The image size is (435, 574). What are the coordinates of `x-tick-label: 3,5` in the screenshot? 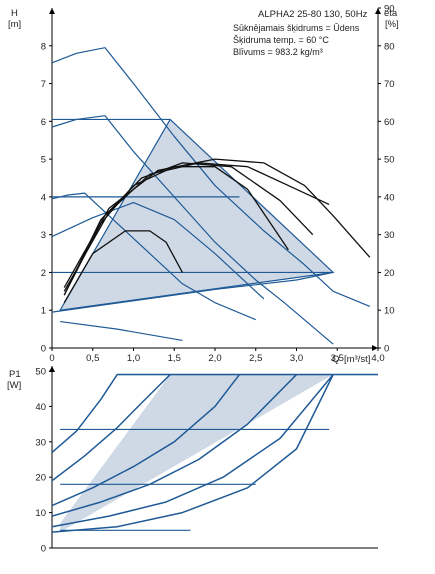 It's located at (337, 358).